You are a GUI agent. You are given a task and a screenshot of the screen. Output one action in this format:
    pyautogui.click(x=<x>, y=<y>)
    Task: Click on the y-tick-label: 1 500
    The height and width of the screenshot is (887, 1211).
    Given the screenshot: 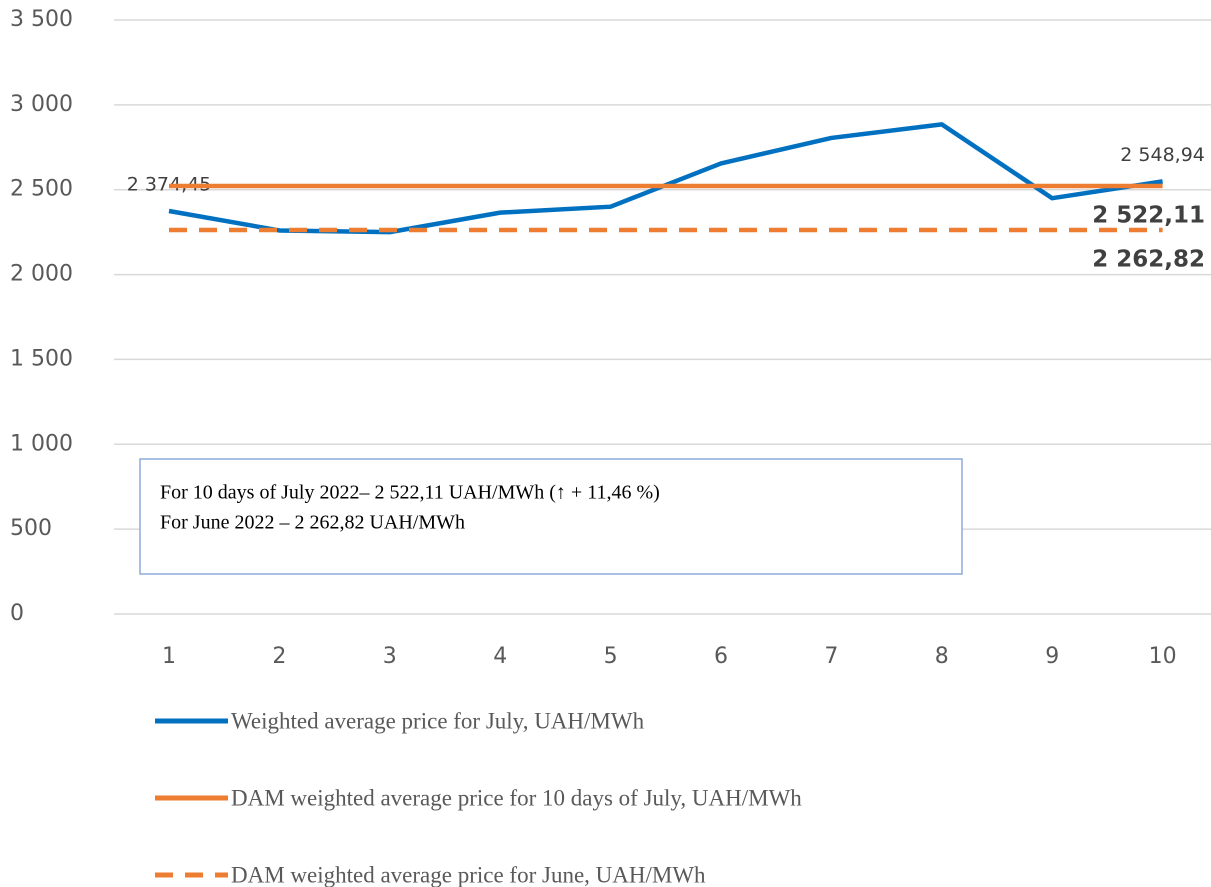 What is the action you would take?
    pyautogui.click(x=41, y=358)
    